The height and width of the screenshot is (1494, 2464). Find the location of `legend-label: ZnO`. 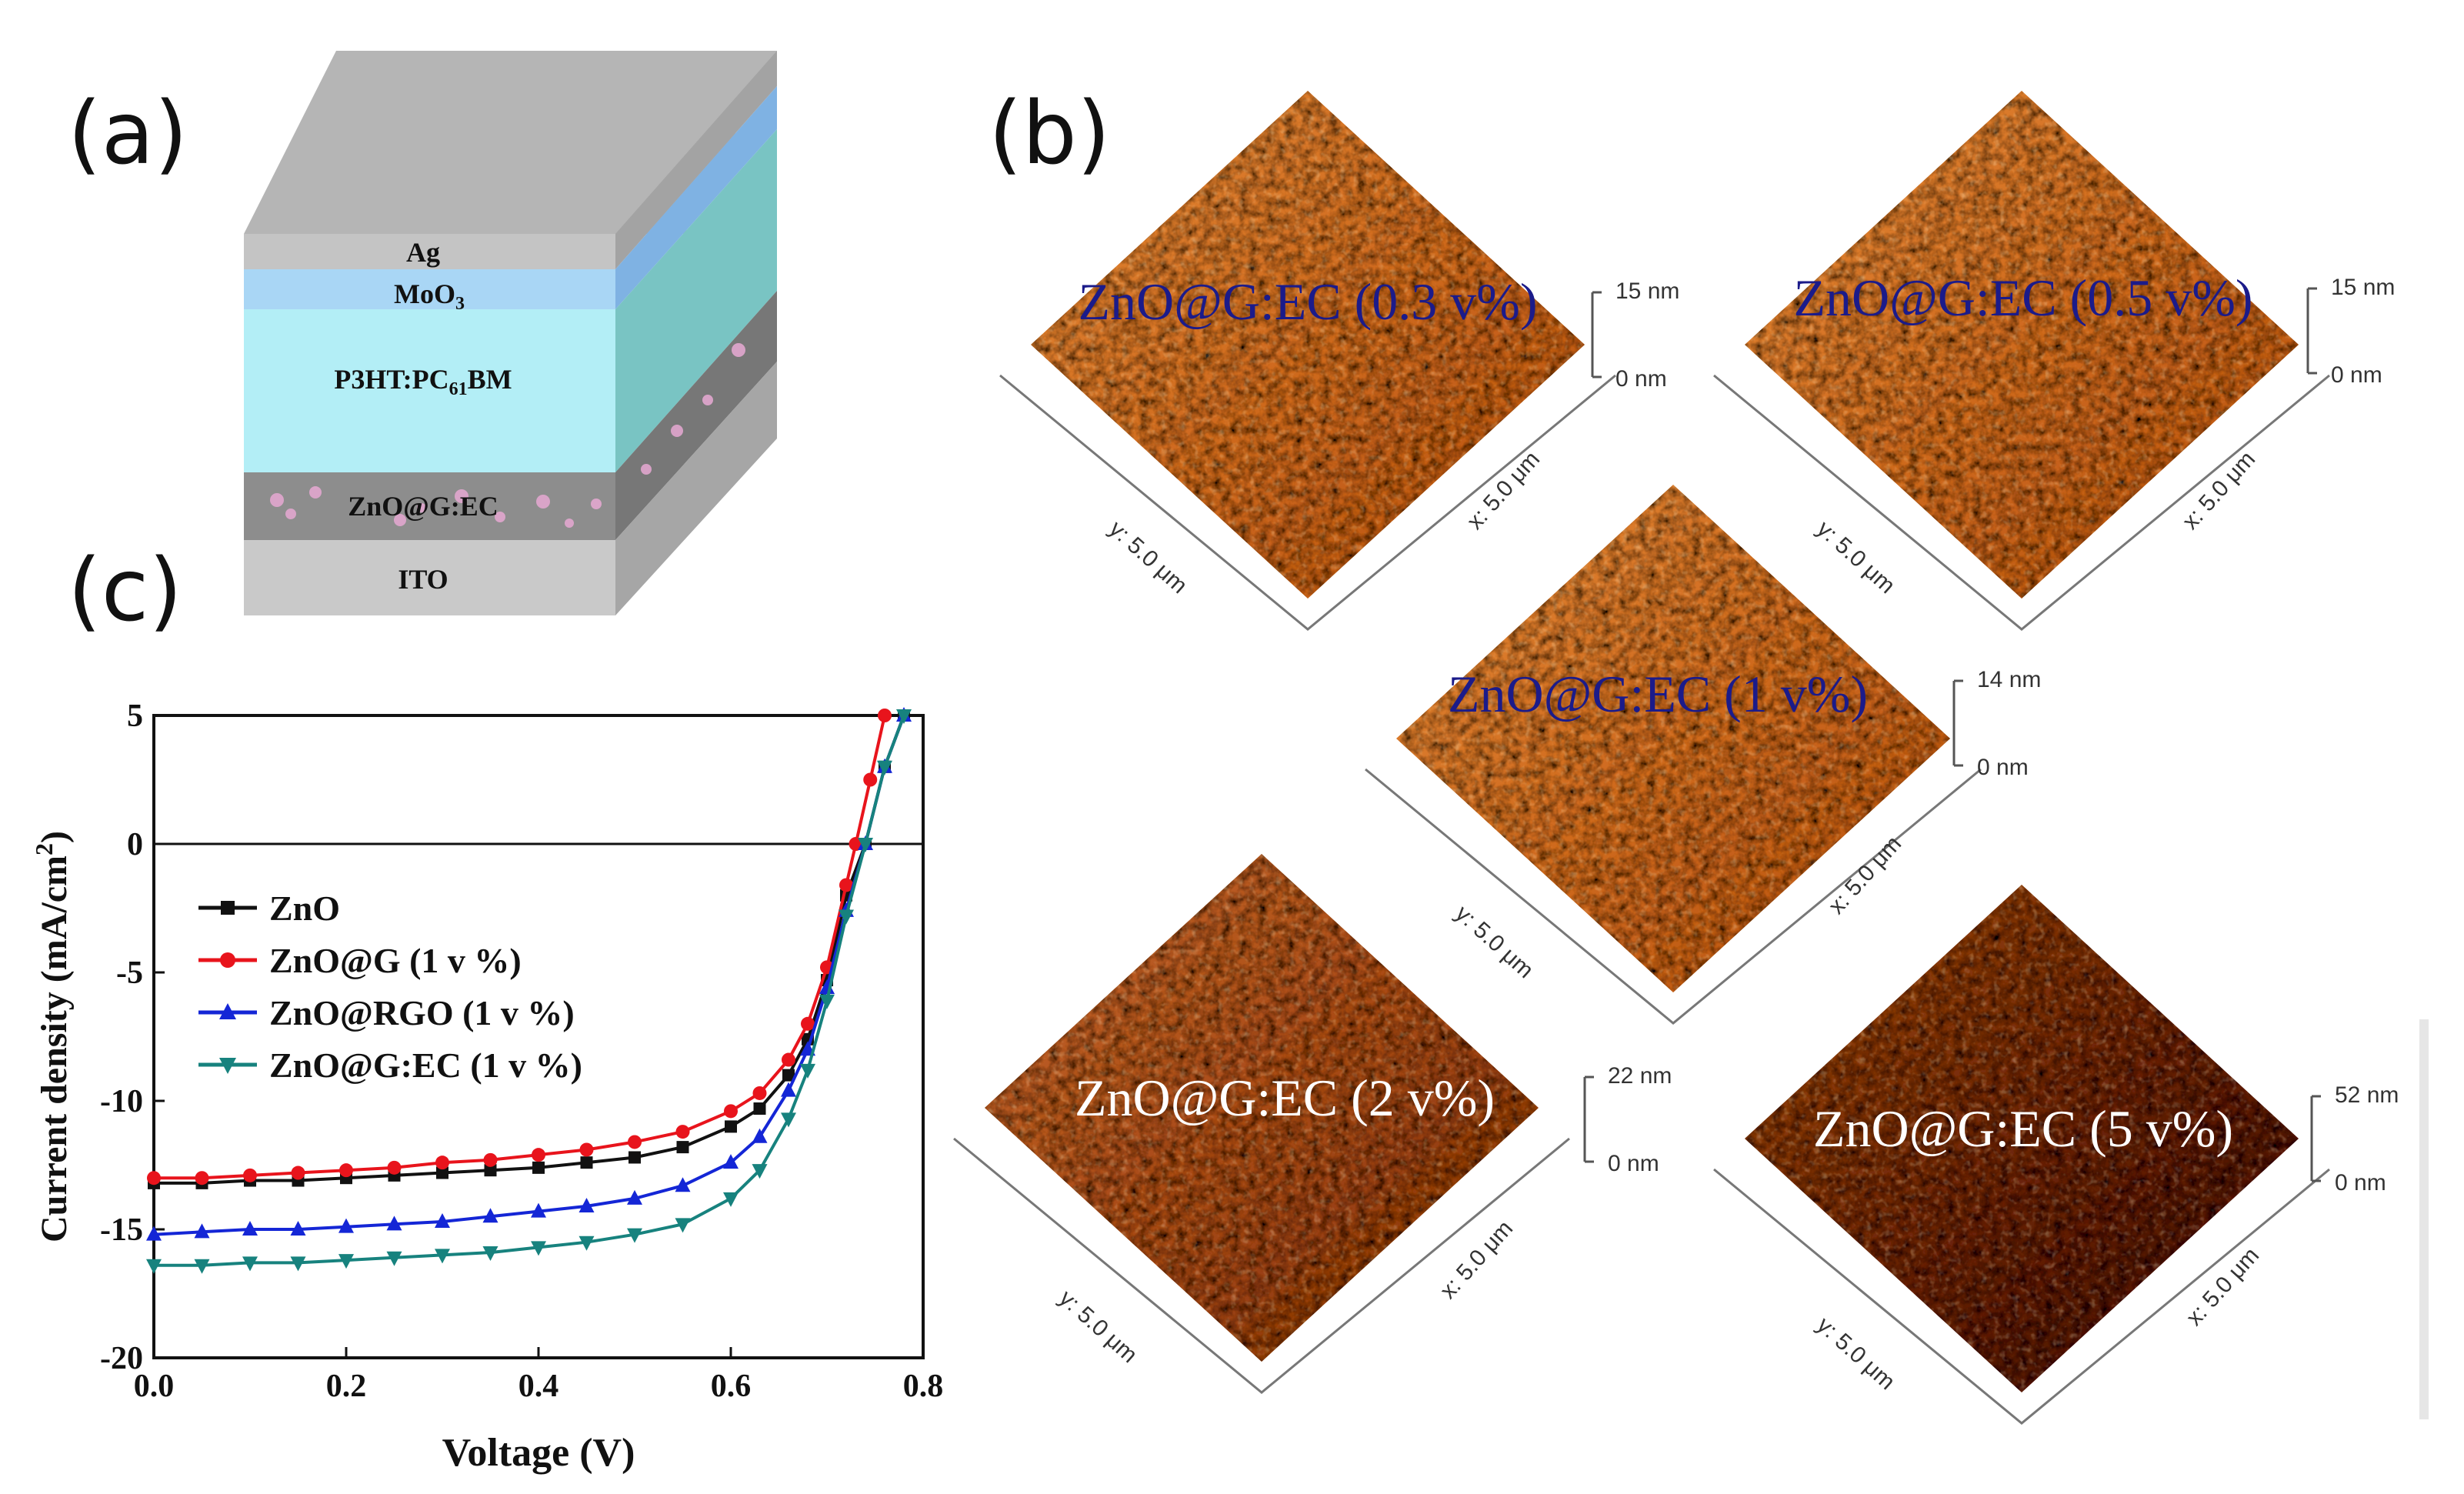

legend-label: ZnO is located at coordinates (304, 908).